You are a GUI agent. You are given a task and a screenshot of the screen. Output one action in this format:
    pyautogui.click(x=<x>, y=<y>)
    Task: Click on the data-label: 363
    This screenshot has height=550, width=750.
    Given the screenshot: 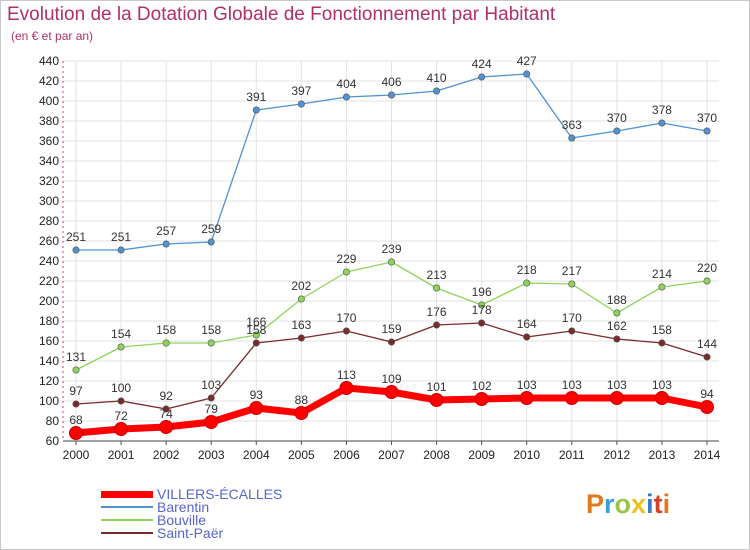 What is the action you would take?
    pyautogui.click(x=572, y=125)
    